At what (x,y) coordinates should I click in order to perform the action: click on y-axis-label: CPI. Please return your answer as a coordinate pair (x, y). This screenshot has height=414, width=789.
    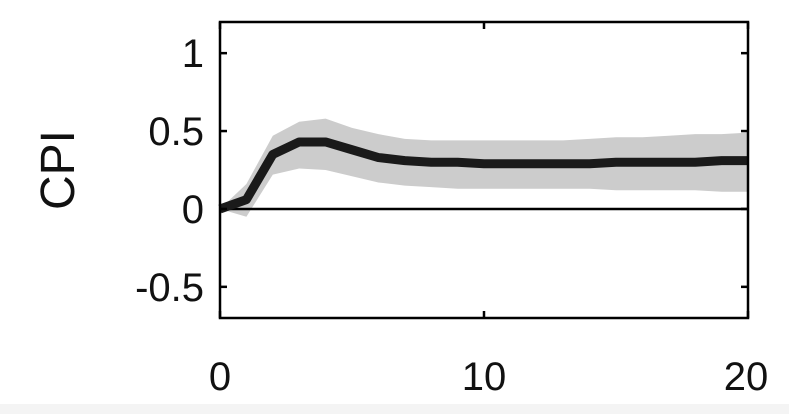
    Looking at the image, I should click on (58, 170).